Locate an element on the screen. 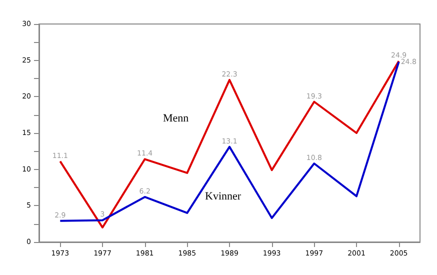  annotation: Kvinner is located at coordinates (223, 196).